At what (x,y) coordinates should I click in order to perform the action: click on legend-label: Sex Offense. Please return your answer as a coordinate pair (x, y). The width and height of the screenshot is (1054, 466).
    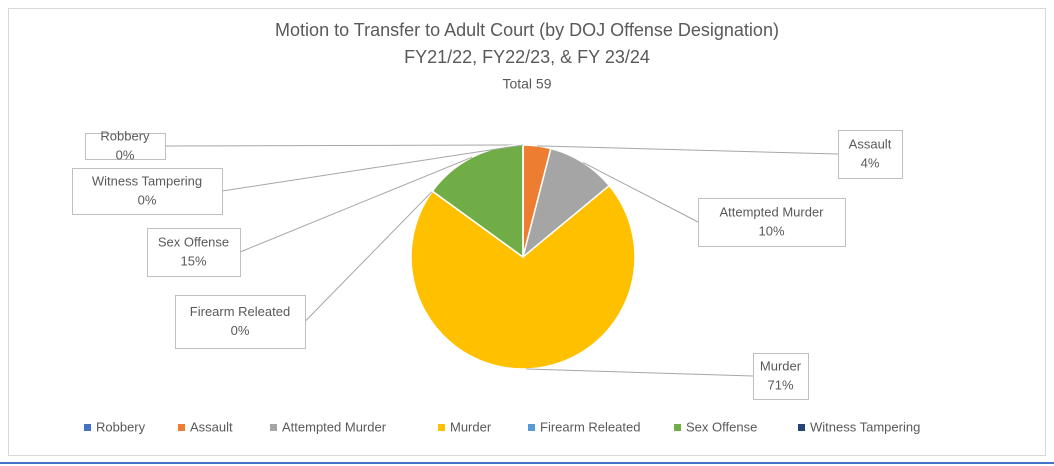
    Looking at the image, I should click on (721, 426).